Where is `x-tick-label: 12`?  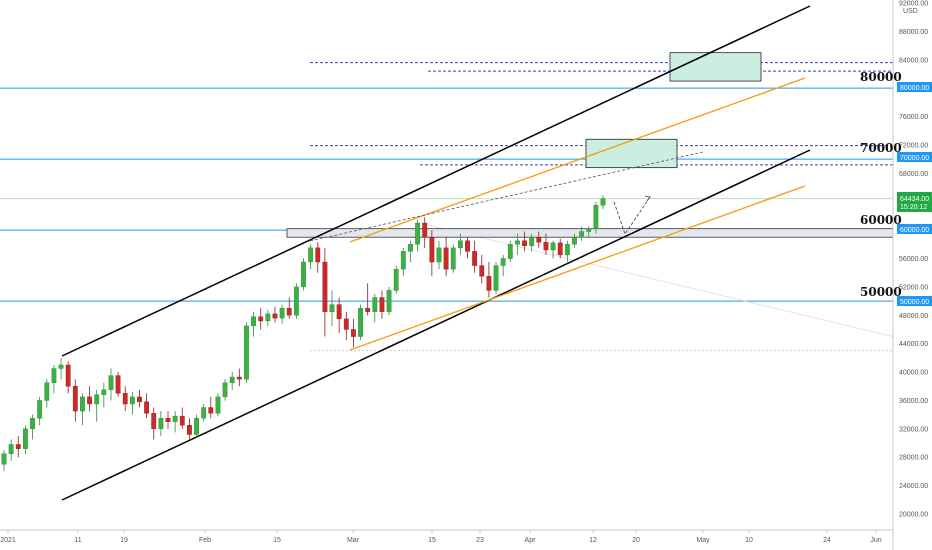 x-tick-label: 12 is located at coordinates (593, 540).